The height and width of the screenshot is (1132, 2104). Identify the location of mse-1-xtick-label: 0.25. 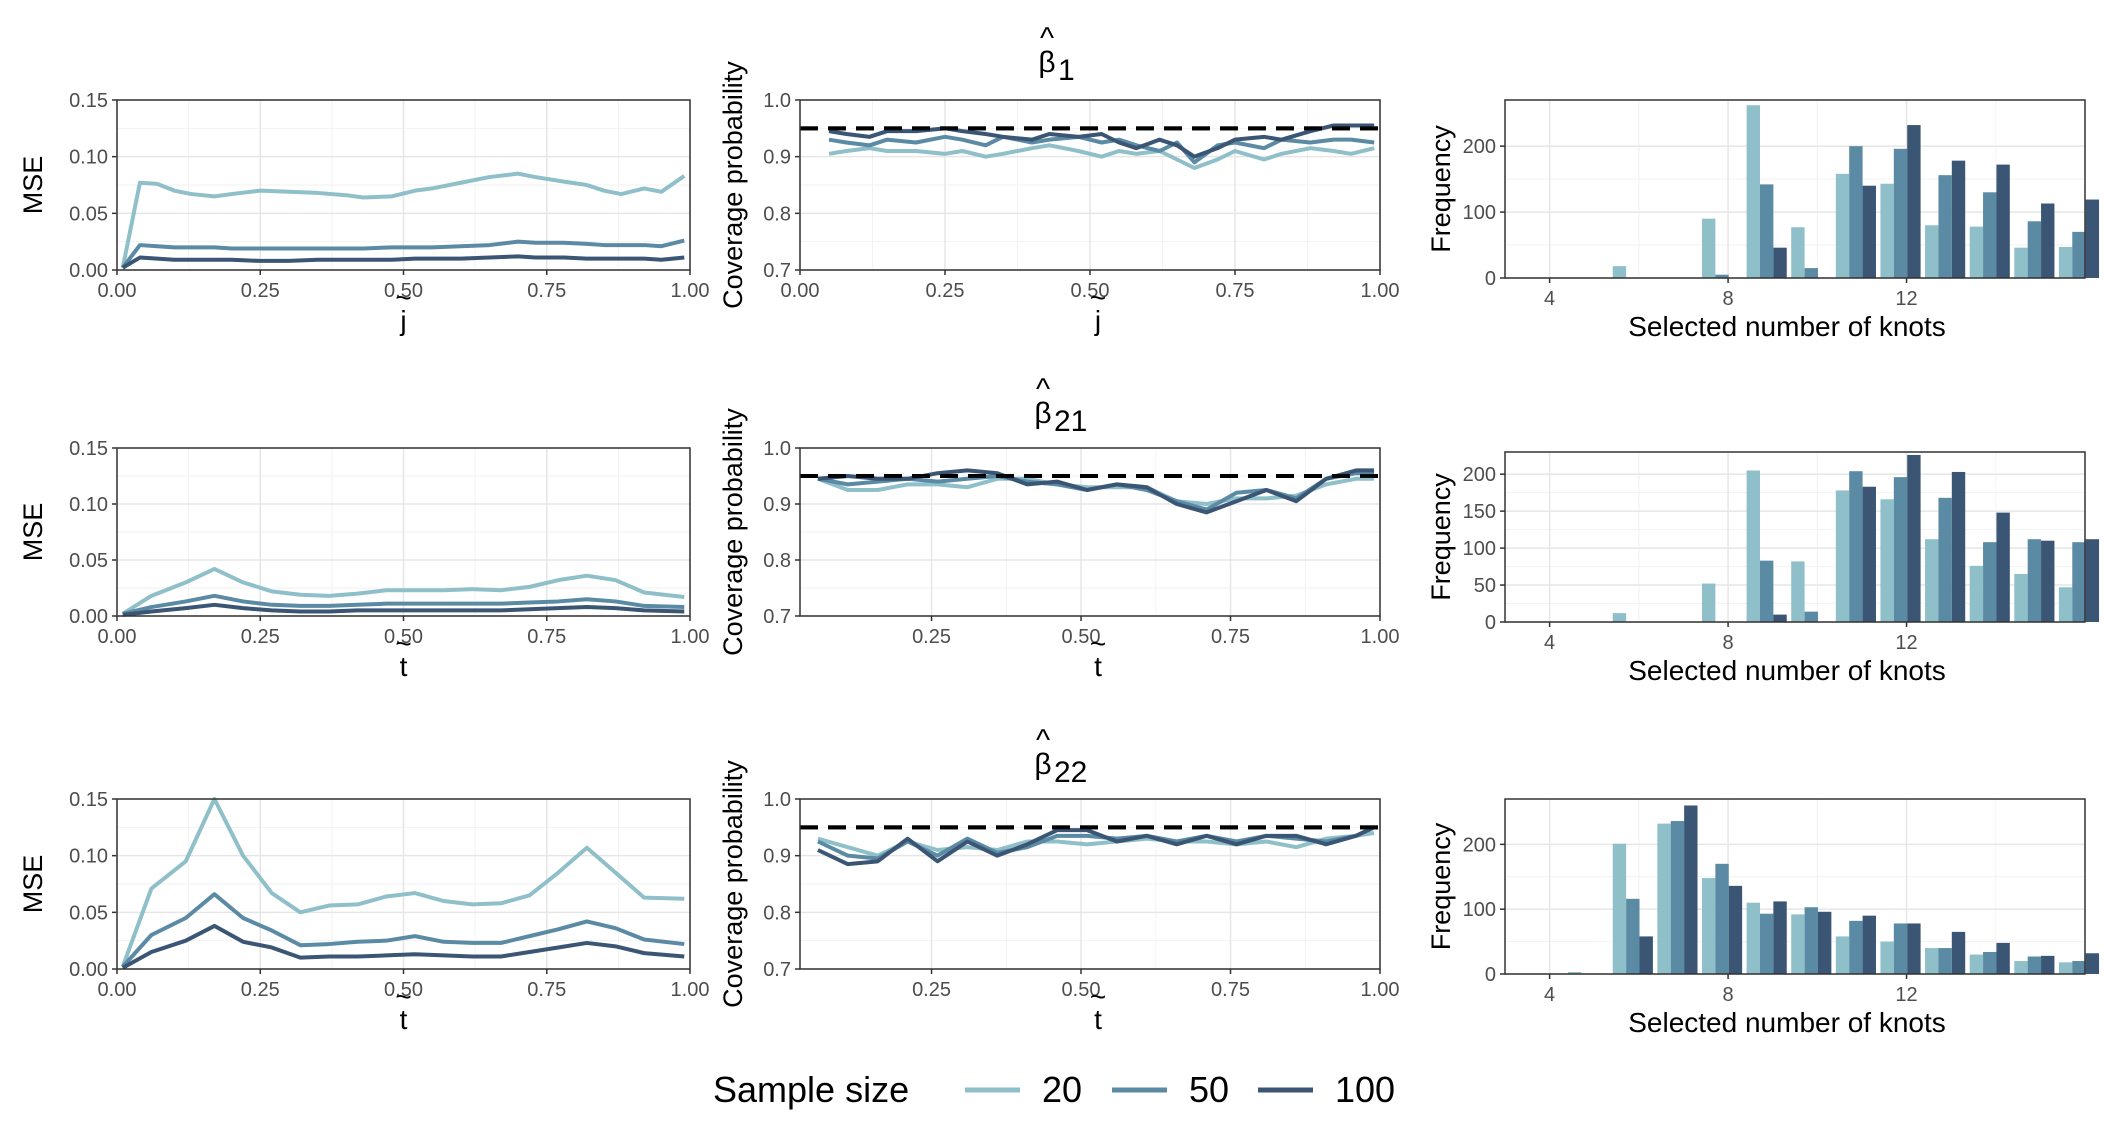
(260, 291).